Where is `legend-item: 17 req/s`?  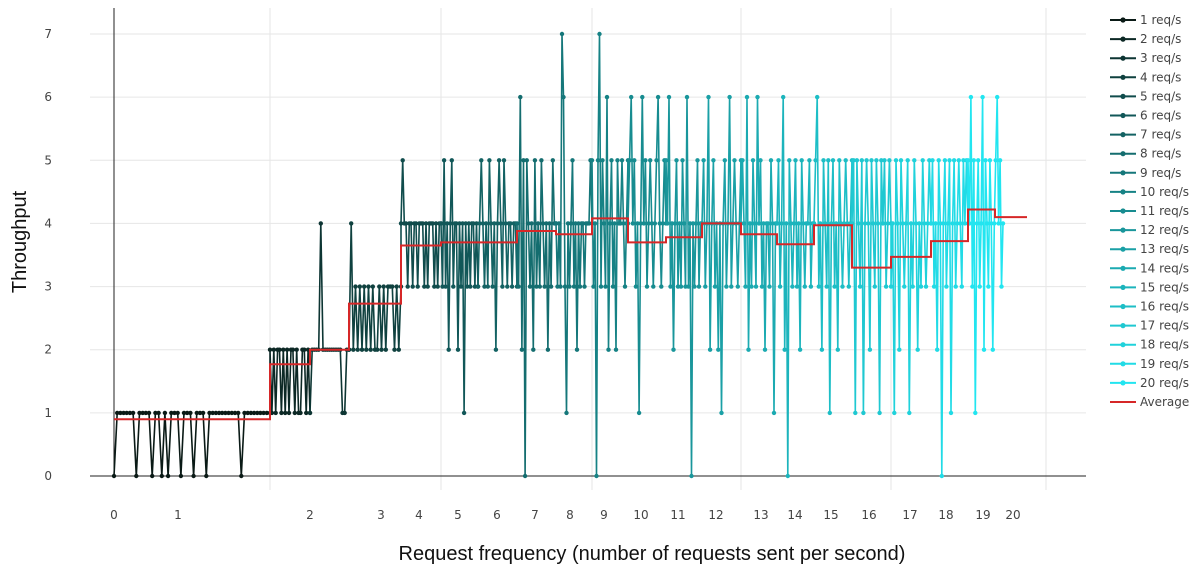 legend-item: 17 req/s is located at coordinates (1149, 326).